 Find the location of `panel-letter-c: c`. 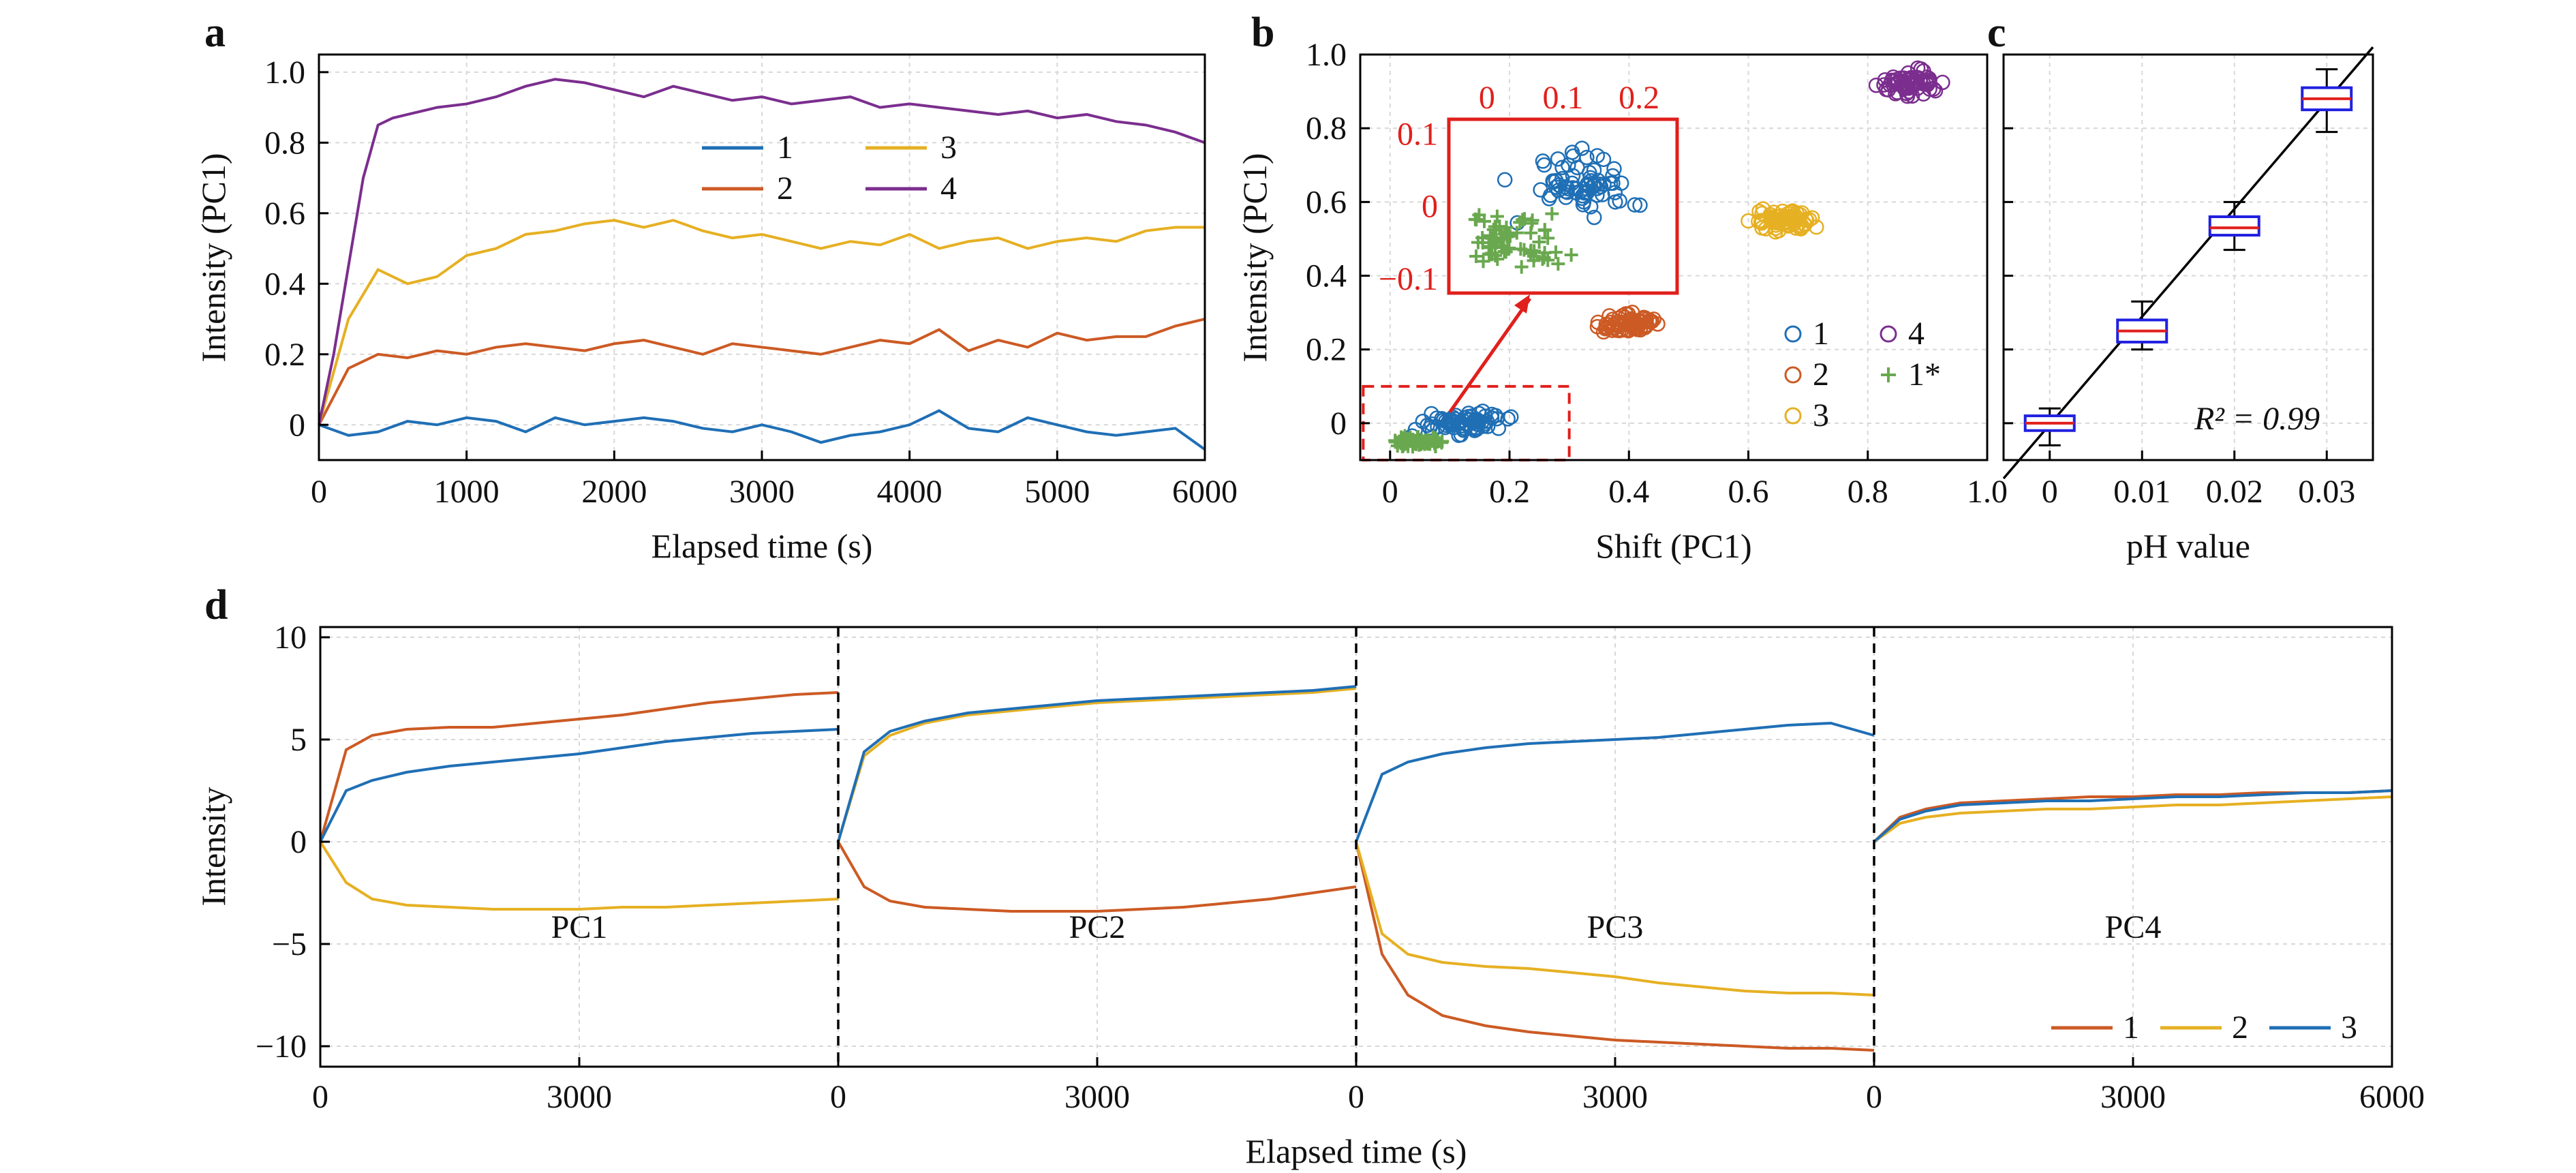

panel-letter-c: c is located at coordinates (1996, 33).